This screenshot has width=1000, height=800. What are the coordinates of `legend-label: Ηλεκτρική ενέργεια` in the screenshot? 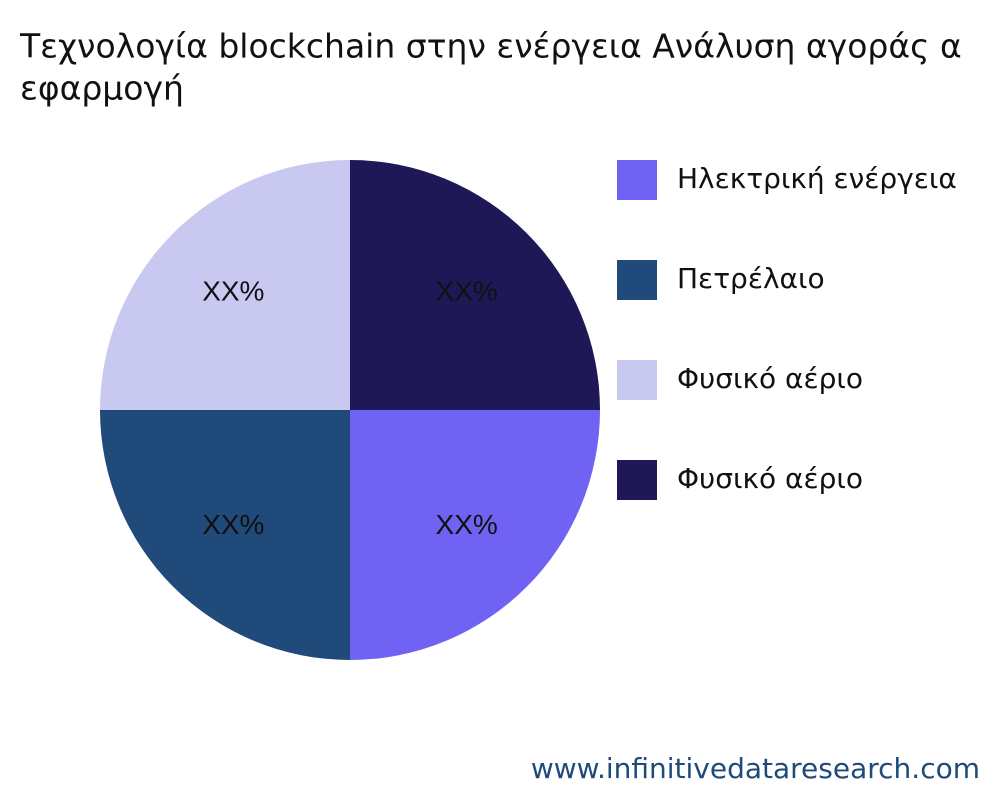 It's located at (817, 178).